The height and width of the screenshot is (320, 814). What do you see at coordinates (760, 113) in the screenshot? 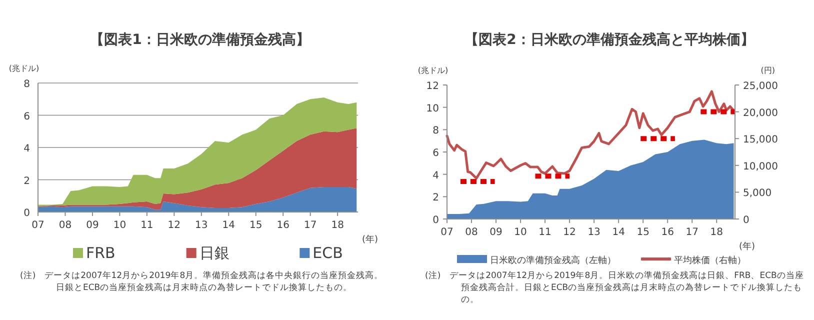
I see `y2-tick-label: 20,000` at bounding box center [760, 113].